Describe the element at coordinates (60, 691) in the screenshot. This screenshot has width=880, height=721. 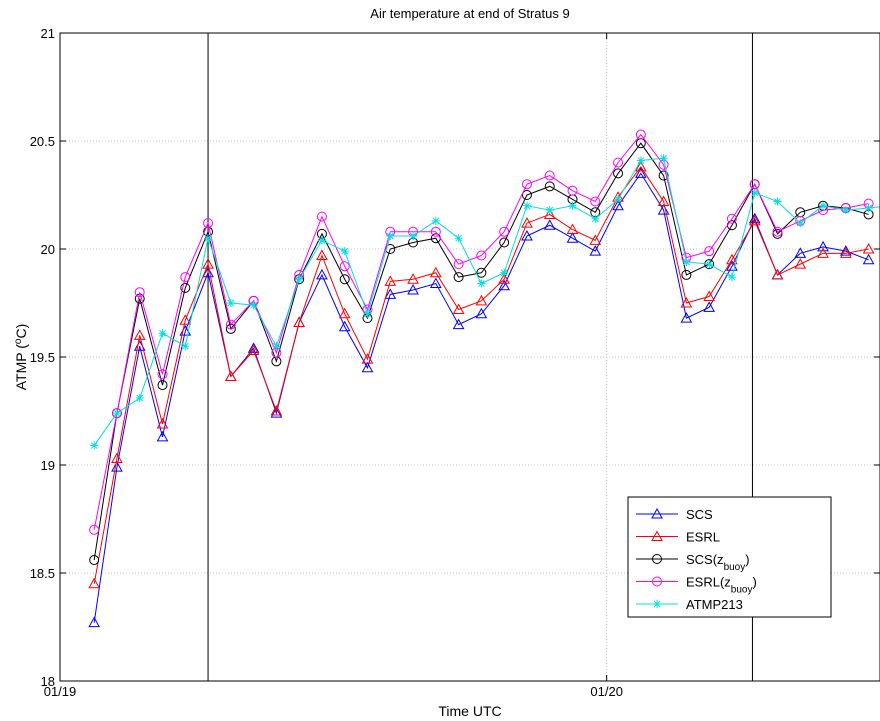
I see `x-tick-label-0: 01/19` at that location.